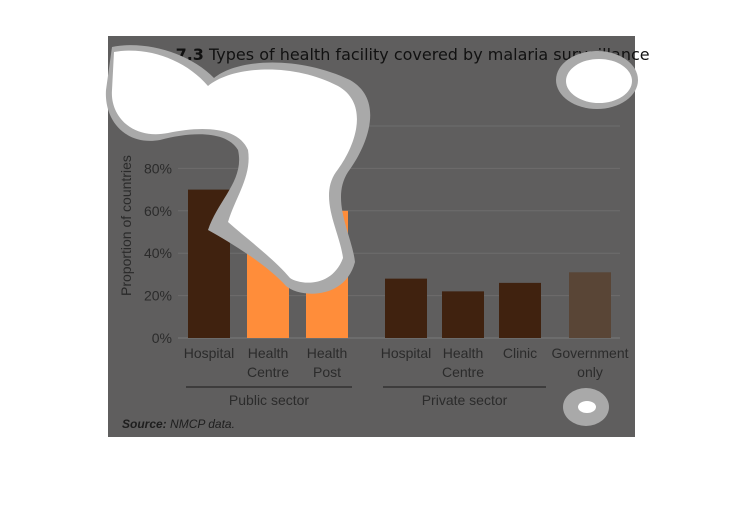 The width and height of the screenshot is (742, 532). Describe the element at coordinates (590, 372) in the screenshot. I see `x-tick-label: only` at that location.